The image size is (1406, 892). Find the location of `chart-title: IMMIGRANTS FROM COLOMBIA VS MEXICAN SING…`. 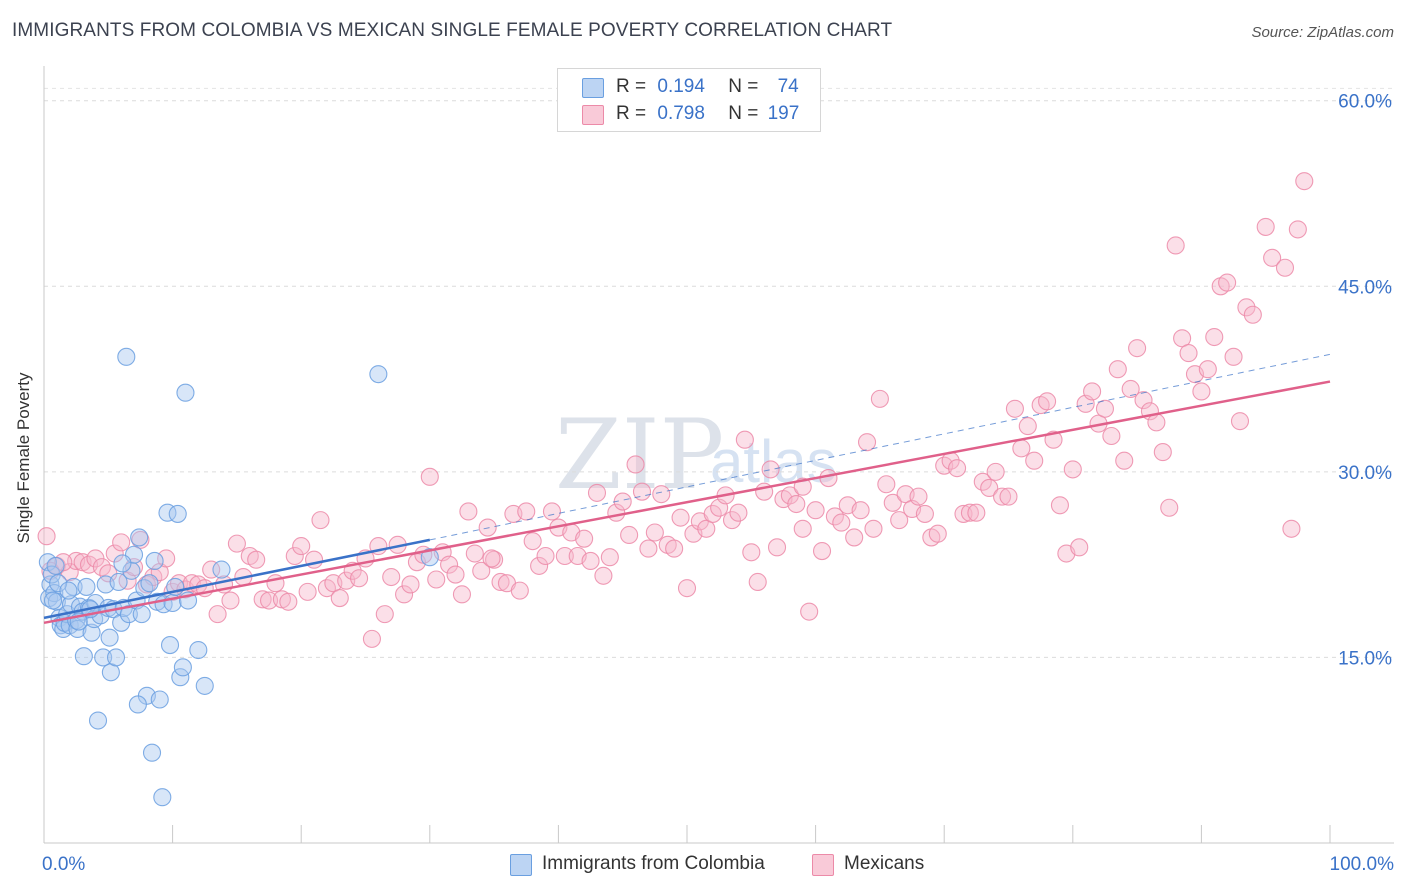

chart-title: IMMIGRANTS FROM COLOMBIA VS MEXICAN SING… is located at coordinates (452, 30).